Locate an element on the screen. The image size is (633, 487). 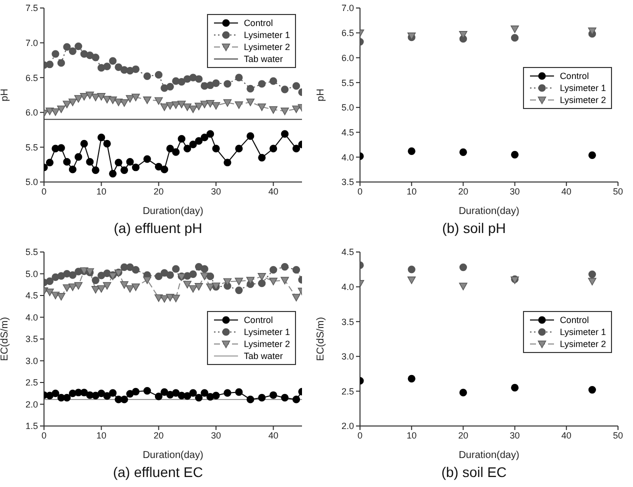
text: (a) effluent EC is located at coordinates (158, 472).